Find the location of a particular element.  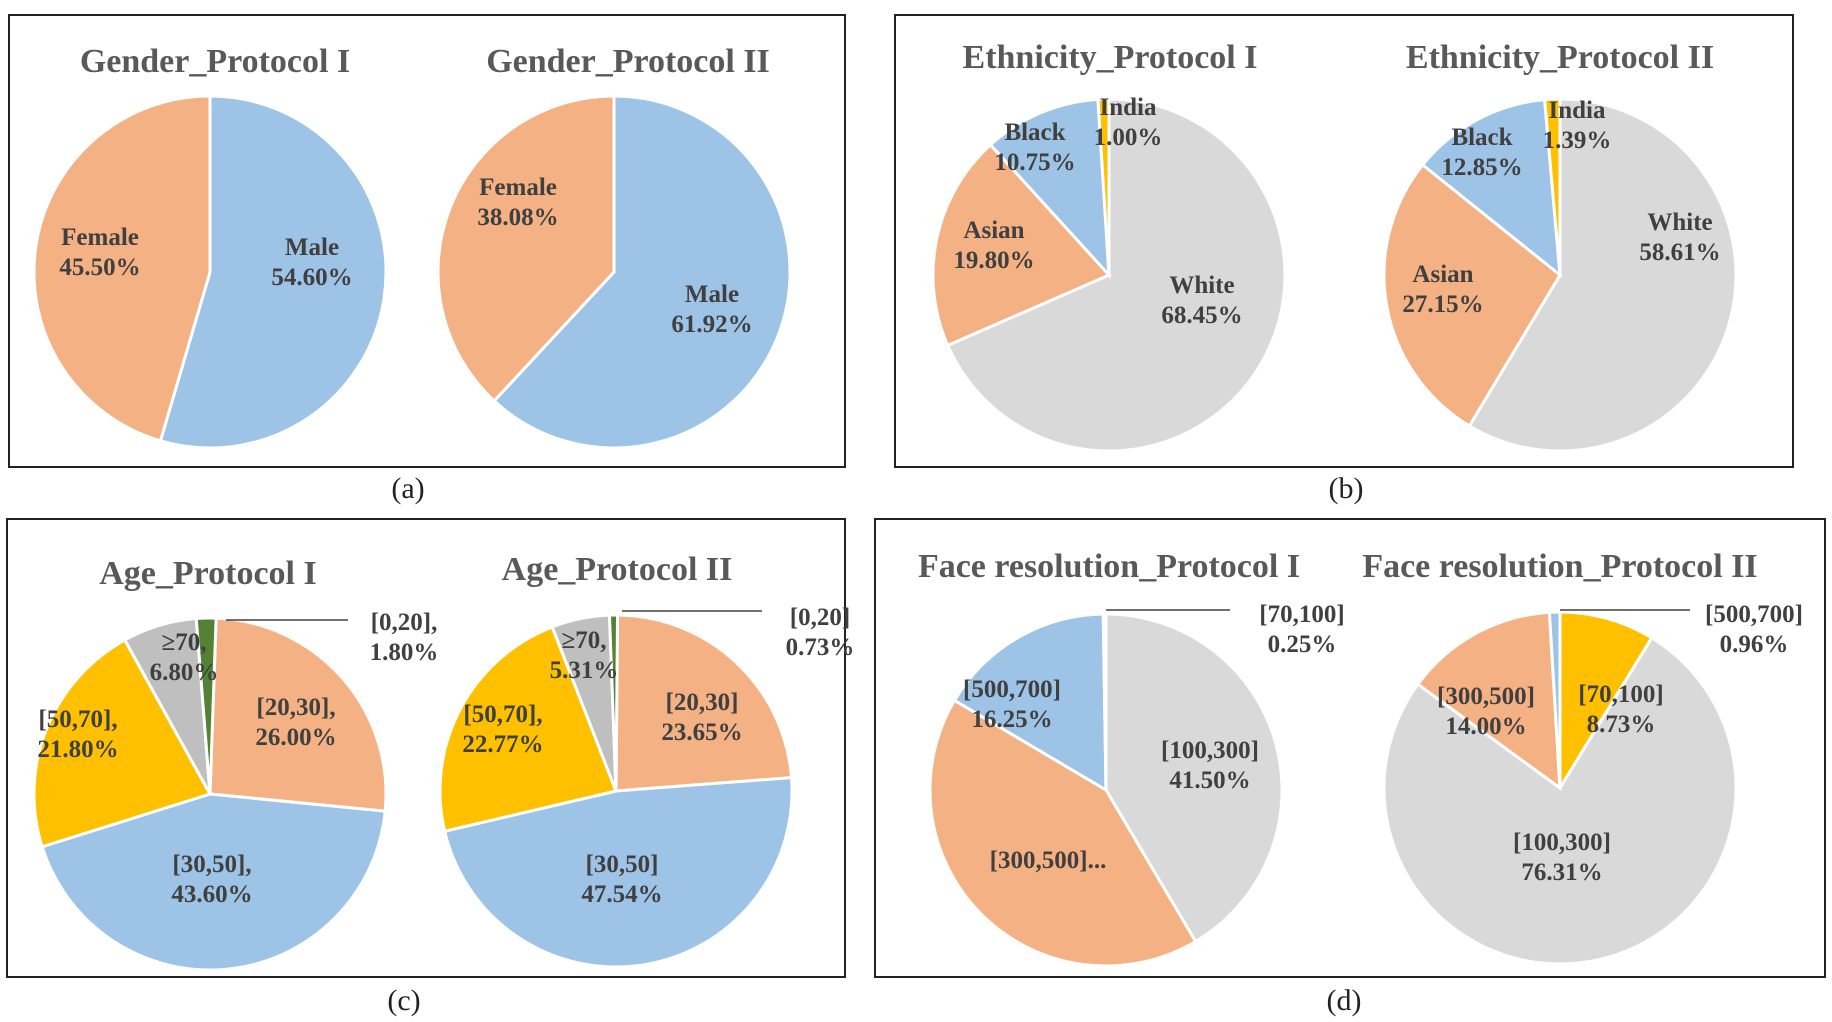

chart-title: Face resolution_Protocol II is located at coordinates (1559, 566).